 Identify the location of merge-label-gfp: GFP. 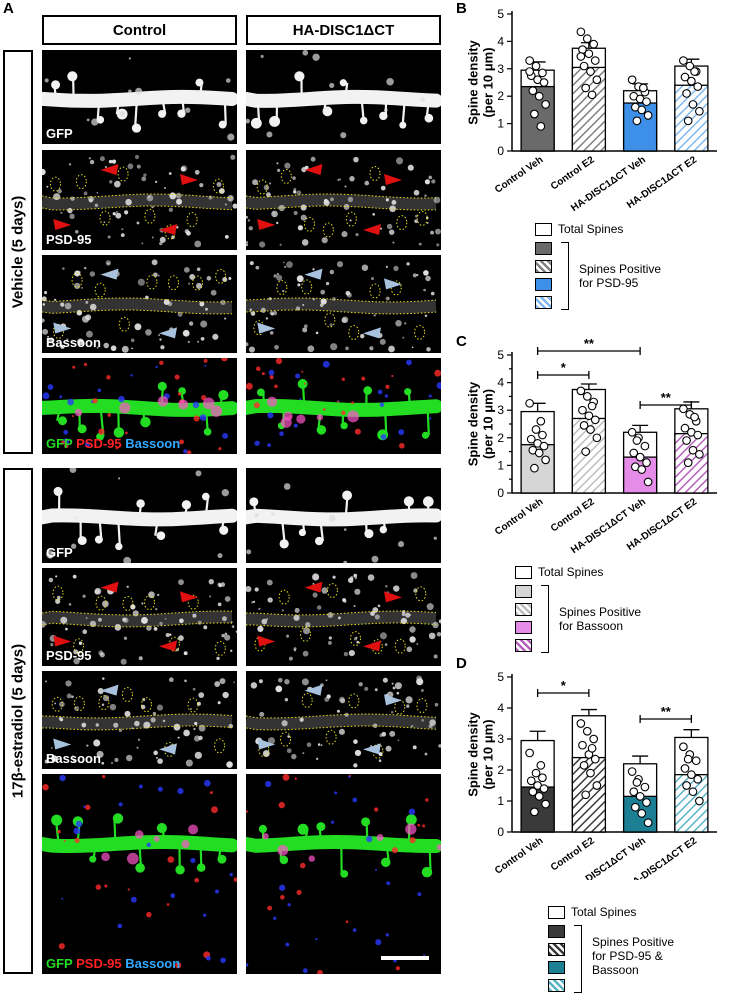
(59, 443).